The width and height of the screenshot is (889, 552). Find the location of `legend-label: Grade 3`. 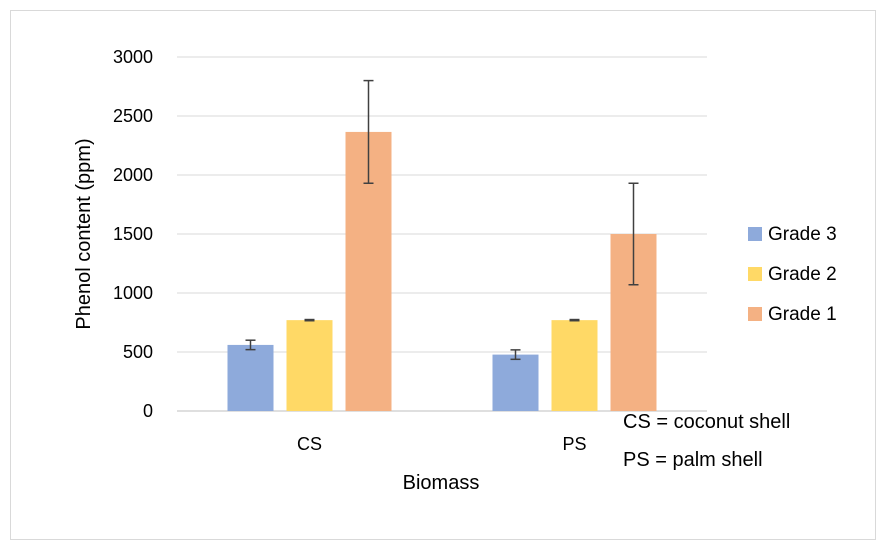

legend-label: Grade 3 is located at coordinates (802, 234).